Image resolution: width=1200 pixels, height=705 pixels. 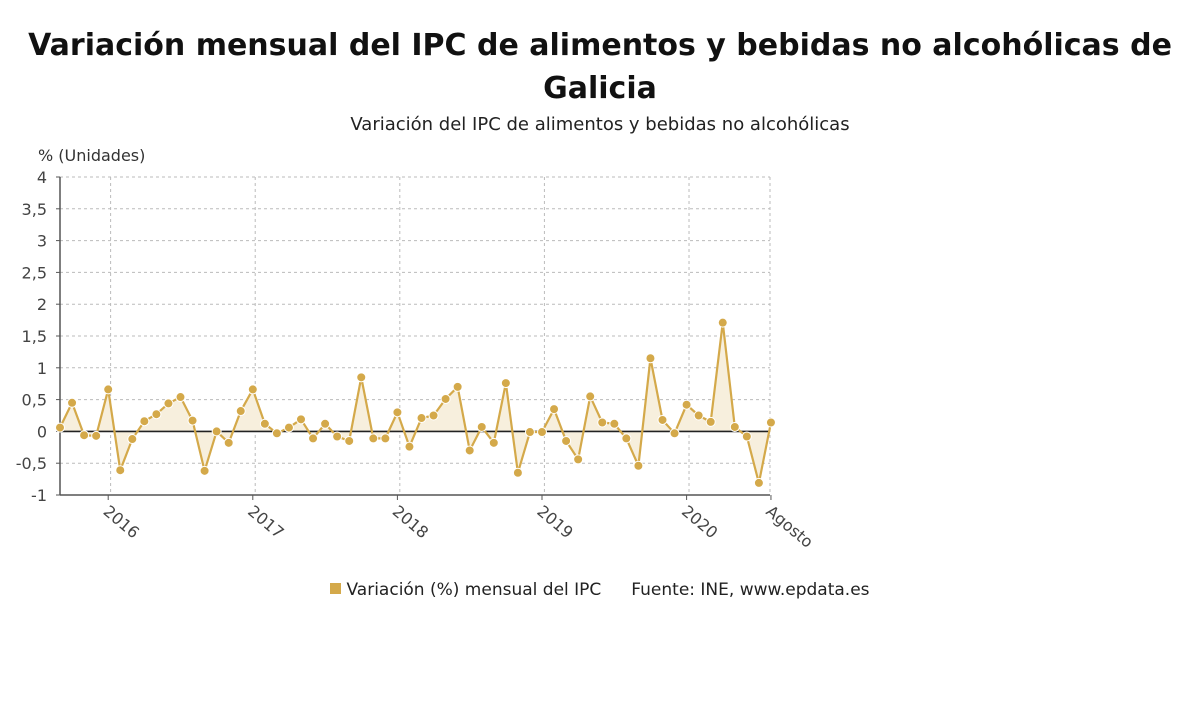 What do you see at coordinates (750, 590) in the screenshot?
I see `source-text: Fuente: INE, www.epdata.es` at bounding box center [750, 590].